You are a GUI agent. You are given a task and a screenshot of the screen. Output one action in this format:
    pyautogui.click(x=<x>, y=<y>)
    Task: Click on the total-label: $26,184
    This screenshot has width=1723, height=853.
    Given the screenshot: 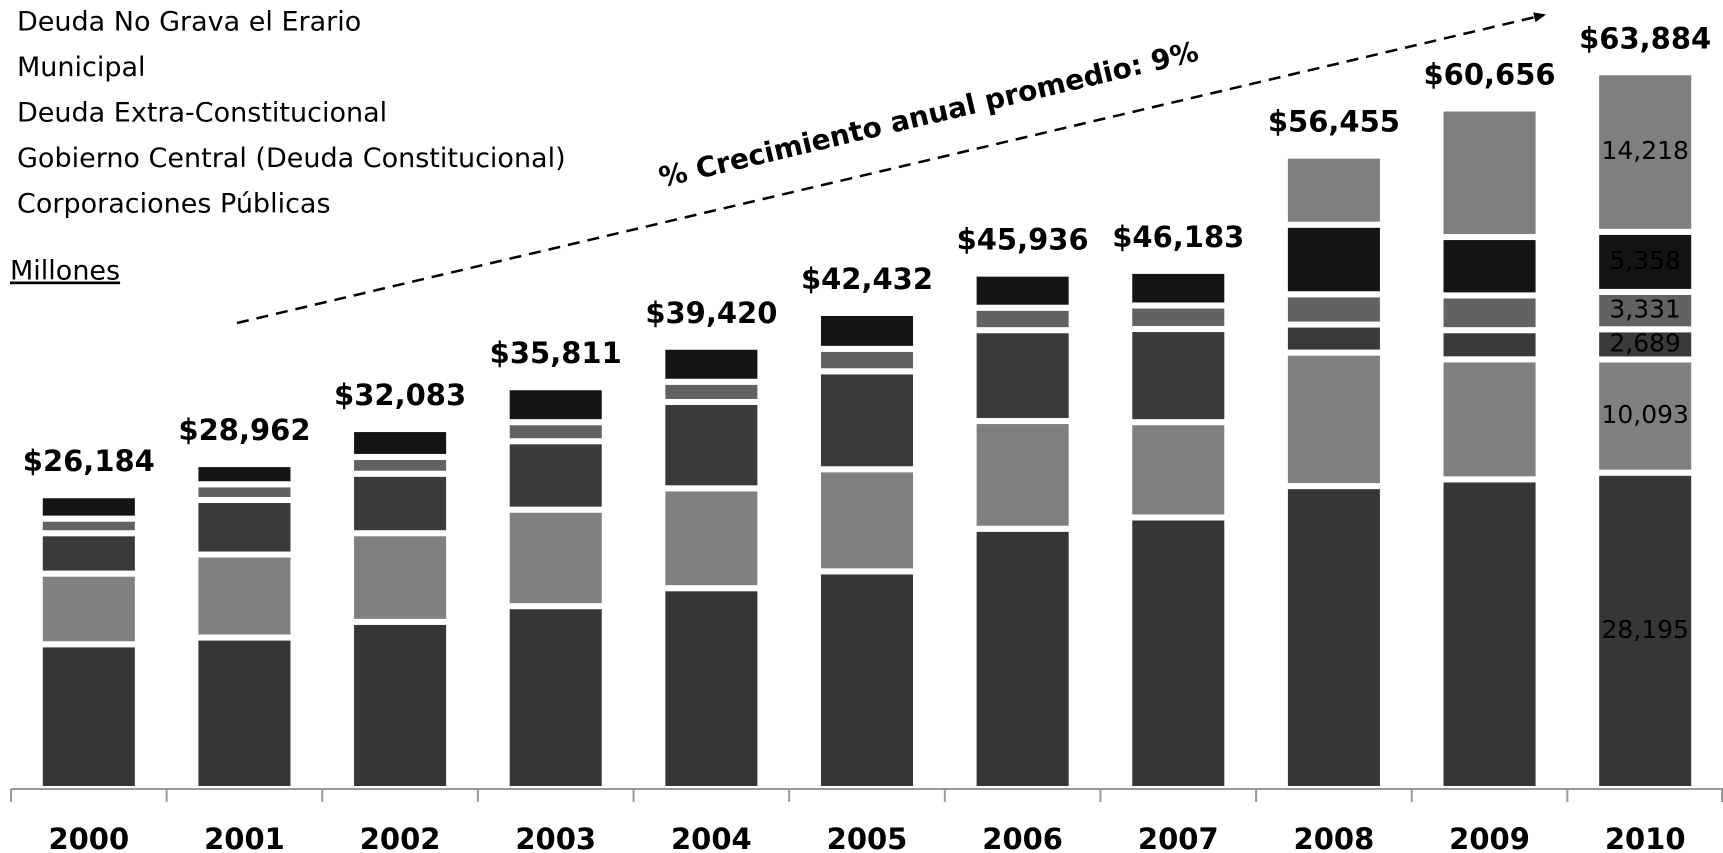 What is the action you would take?
    pyautogui.click(x=89, y=461)
    